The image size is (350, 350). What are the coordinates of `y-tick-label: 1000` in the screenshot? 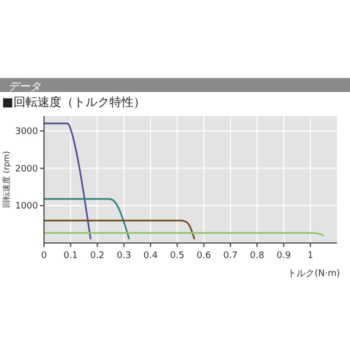 It's located at (26, 207).